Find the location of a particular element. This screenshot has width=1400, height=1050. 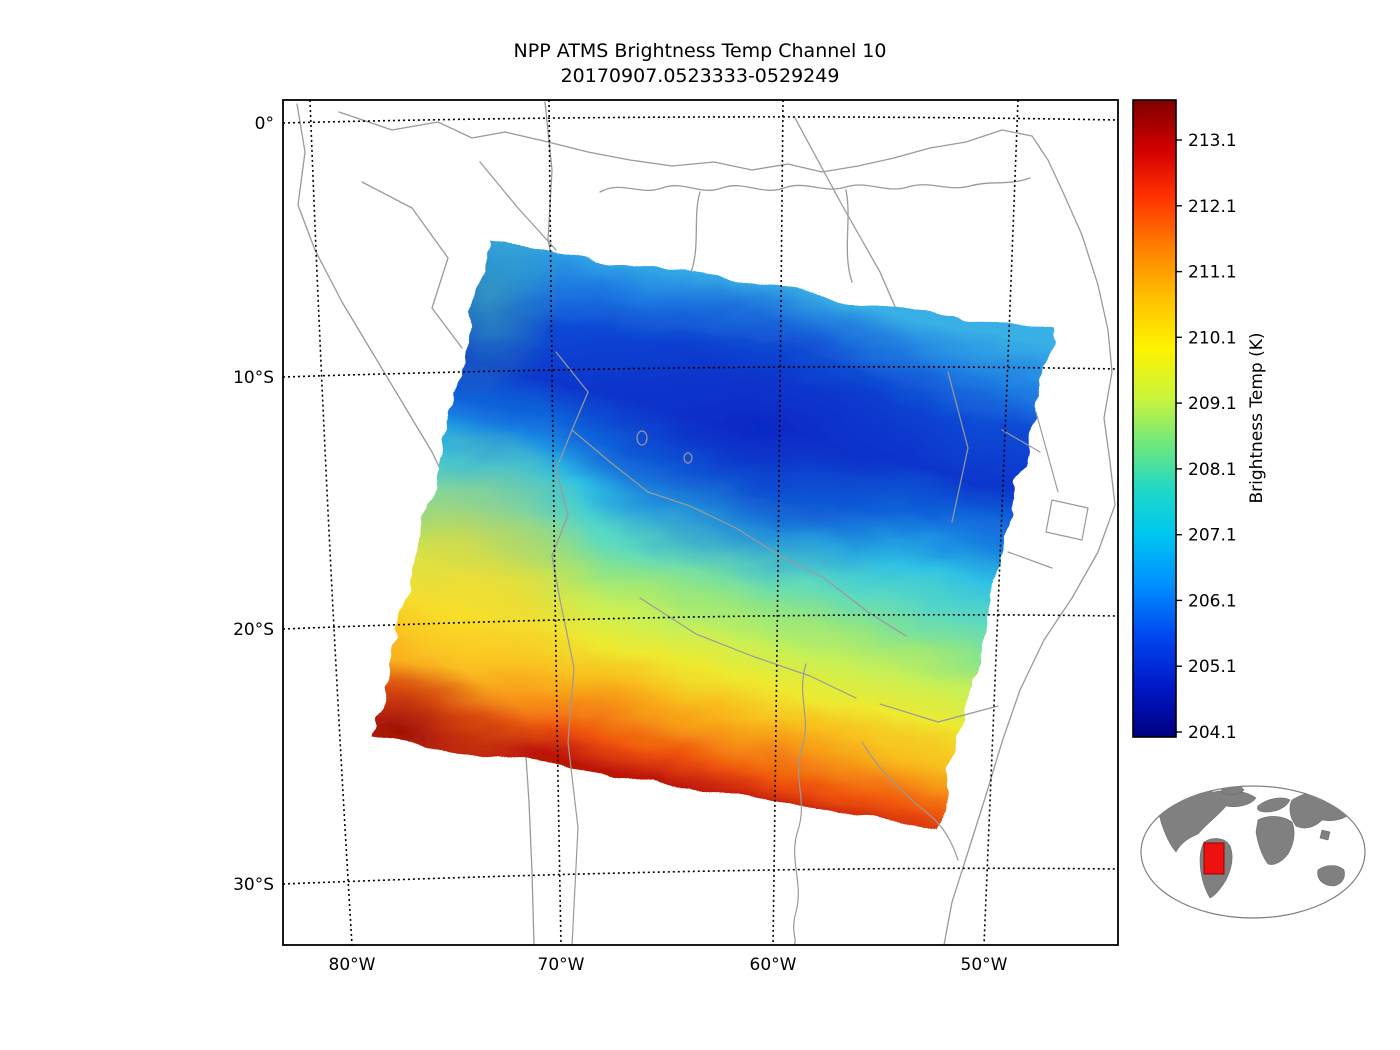

cbar-tick: 205.1 is located at coordinates (1212, 667).